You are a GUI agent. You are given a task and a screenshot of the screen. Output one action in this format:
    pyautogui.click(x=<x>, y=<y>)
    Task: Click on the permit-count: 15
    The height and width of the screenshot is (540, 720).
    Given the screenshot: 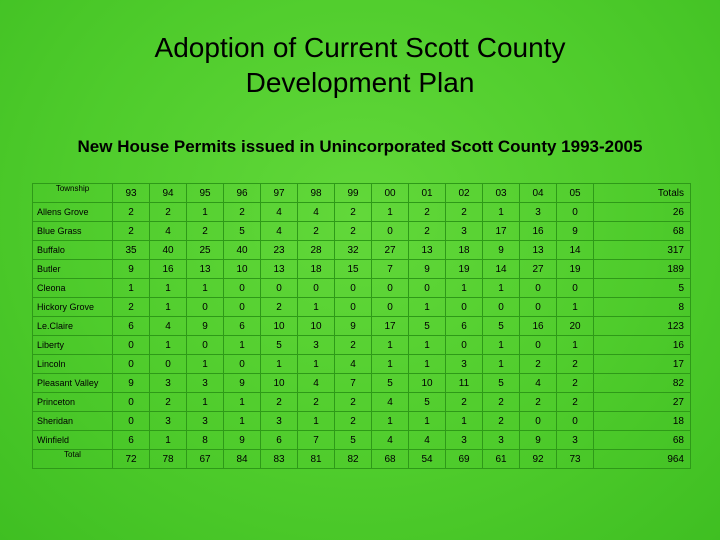 What is the action you would take?
    pyautogui.click(x=353, y=269)
    